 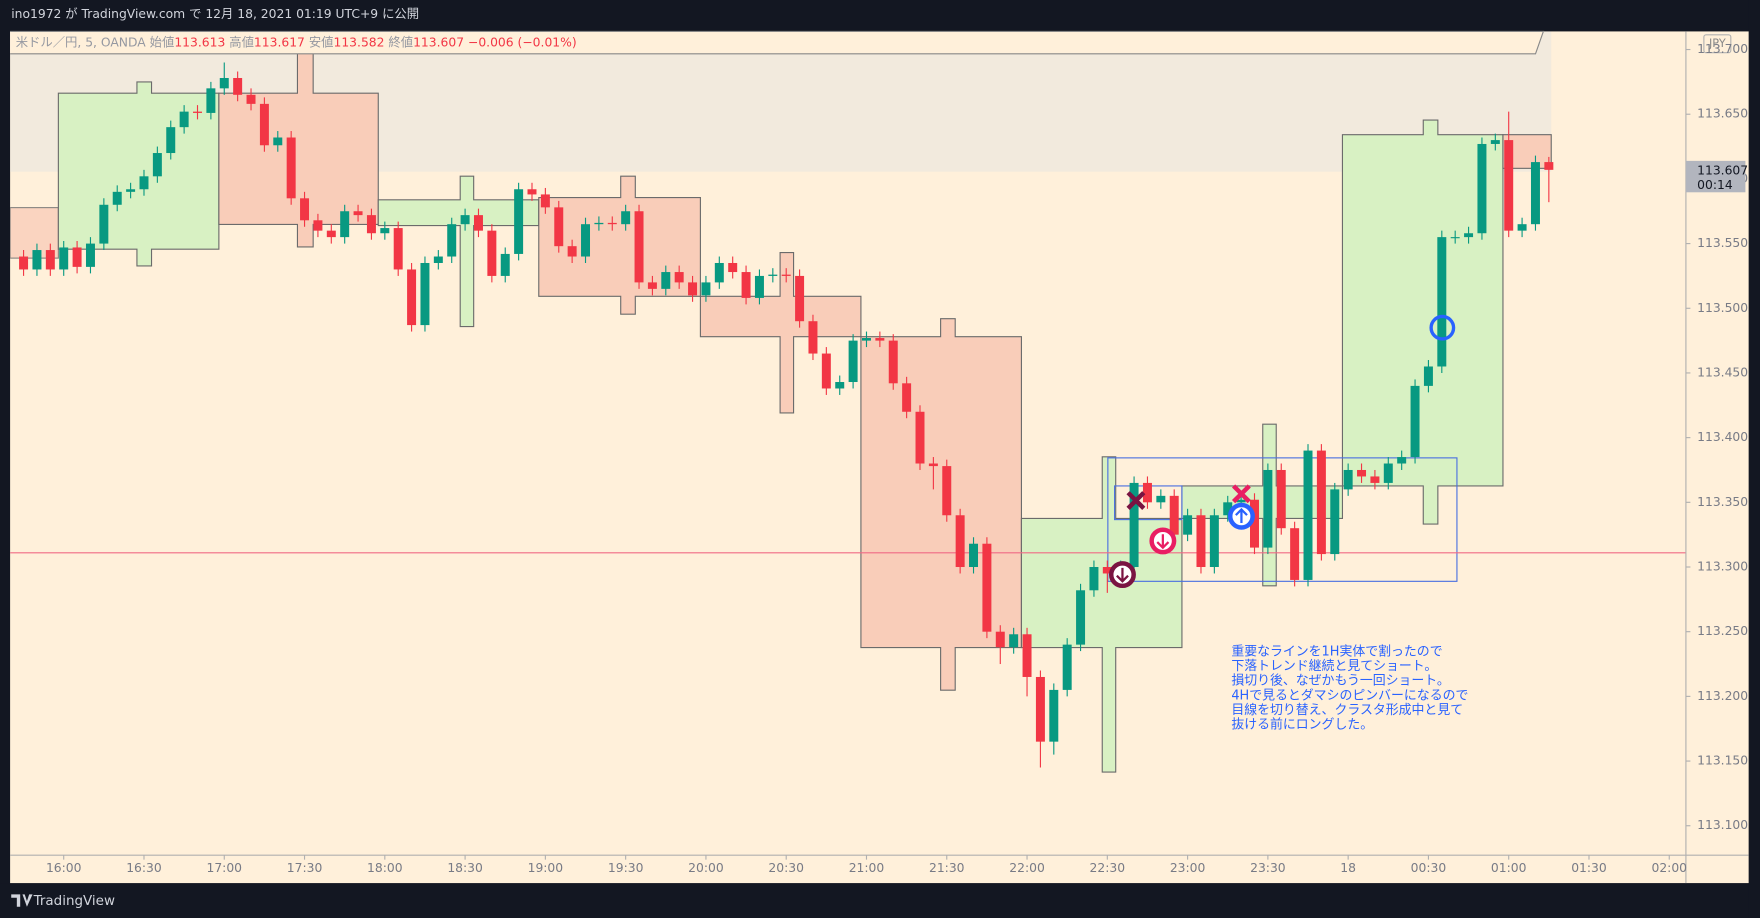 I want to click on x-tick-label: 17:30, so click(x=305, y=868).